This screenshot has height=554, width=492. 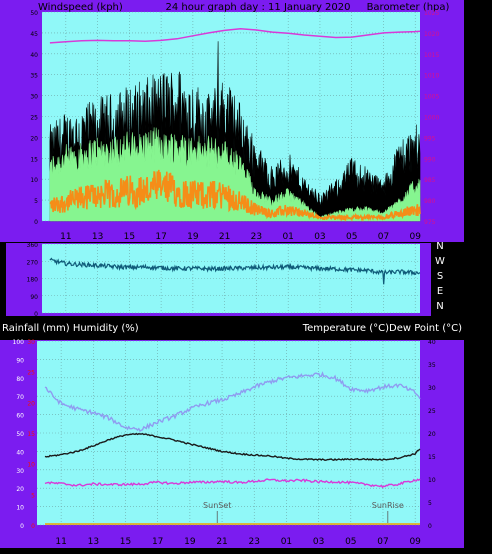 What do you see at coordinates (34, 97) in the screenshot?
I see `windspeed-tick-label: 30` at bounding box center [34, 97].